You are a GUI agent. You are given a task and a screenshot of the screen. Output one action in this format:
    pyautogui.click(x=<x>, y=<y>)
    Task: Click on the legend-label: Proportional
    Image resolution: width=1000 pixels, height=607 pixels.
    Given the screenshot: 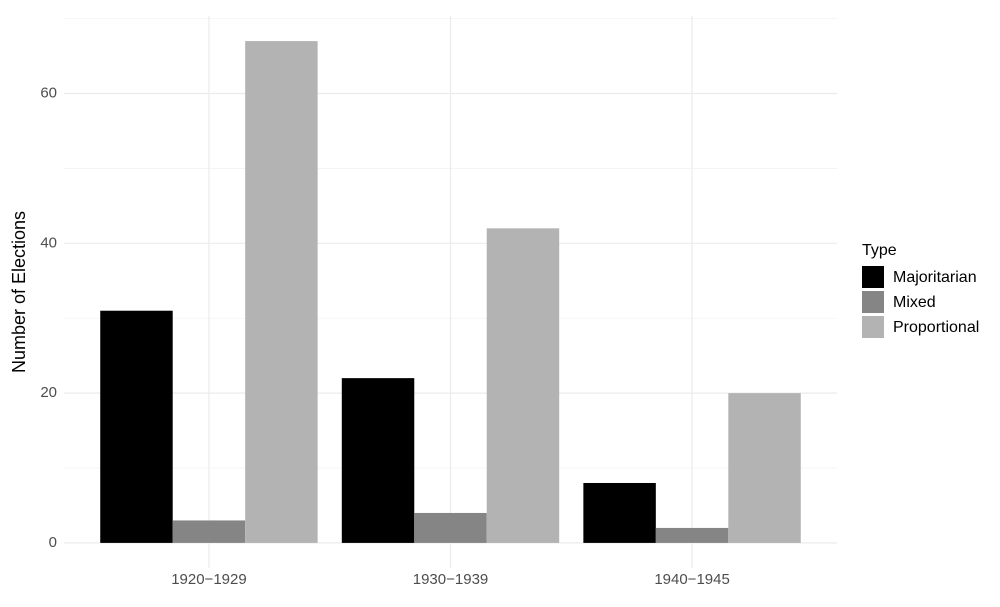 What is the action you would take?
    pyautogui.click(x=936, y=327)
    